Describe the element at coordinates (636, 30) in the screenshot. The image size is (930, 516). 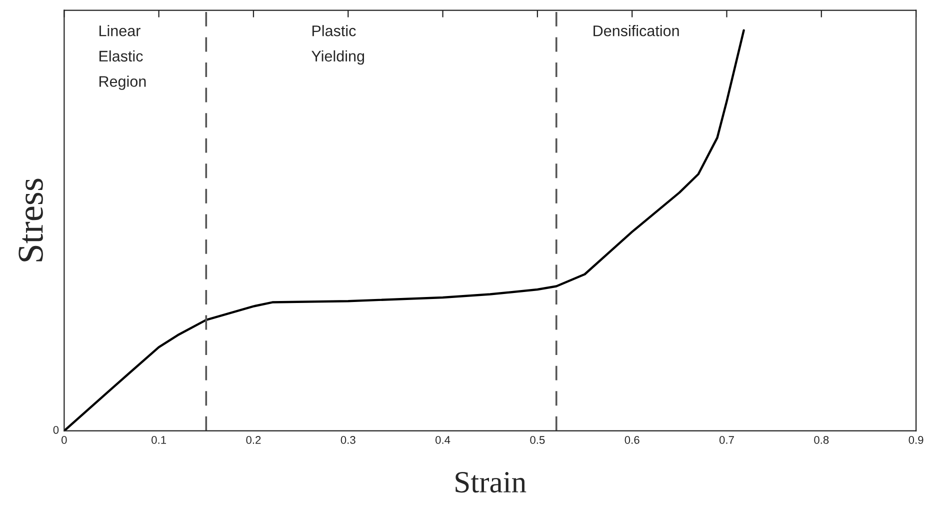
I see `annotation: Densification` at that location.